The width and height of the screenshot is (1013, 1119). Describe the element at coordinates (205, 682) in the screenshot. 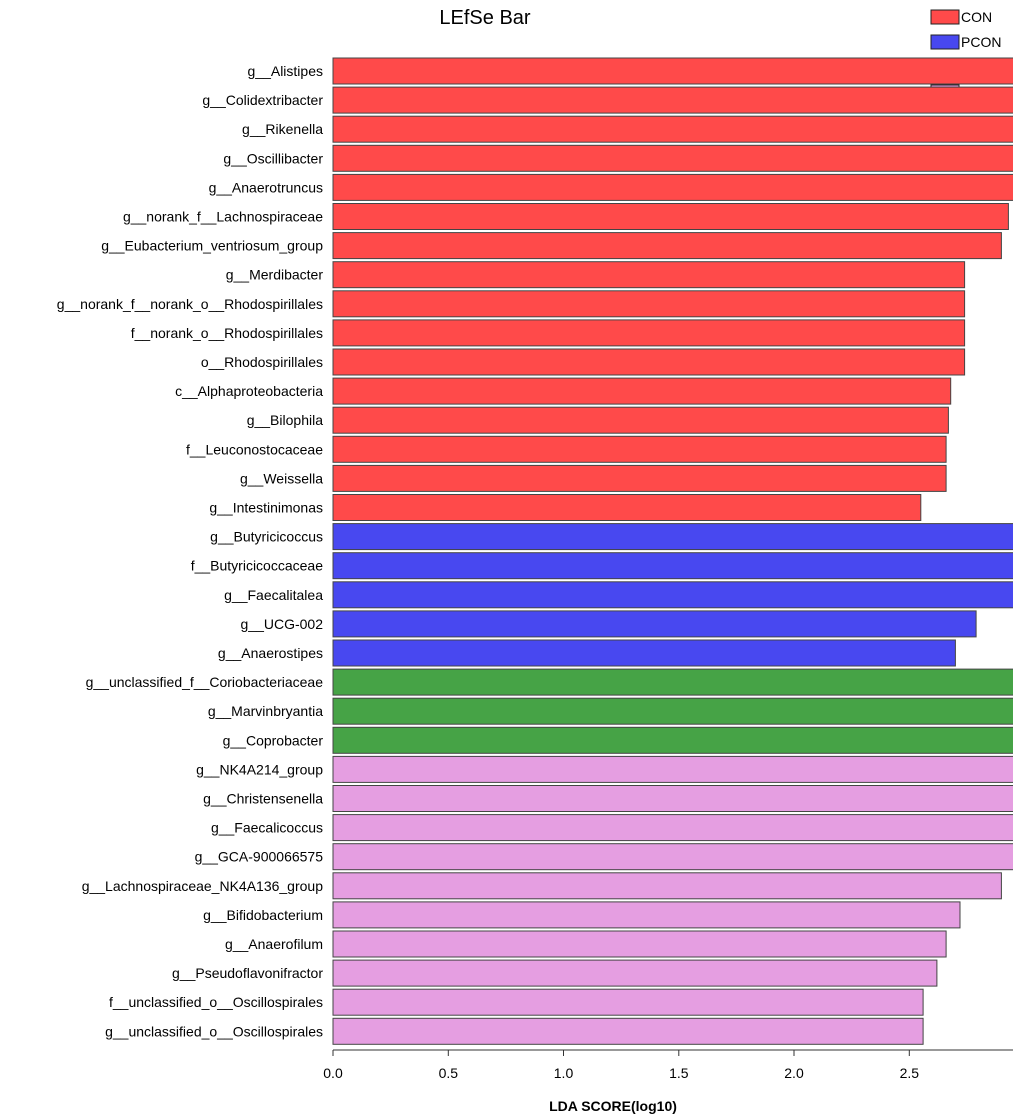

I see `category-label: g__unclassified_f__Coriobacteriaceae` at that location.